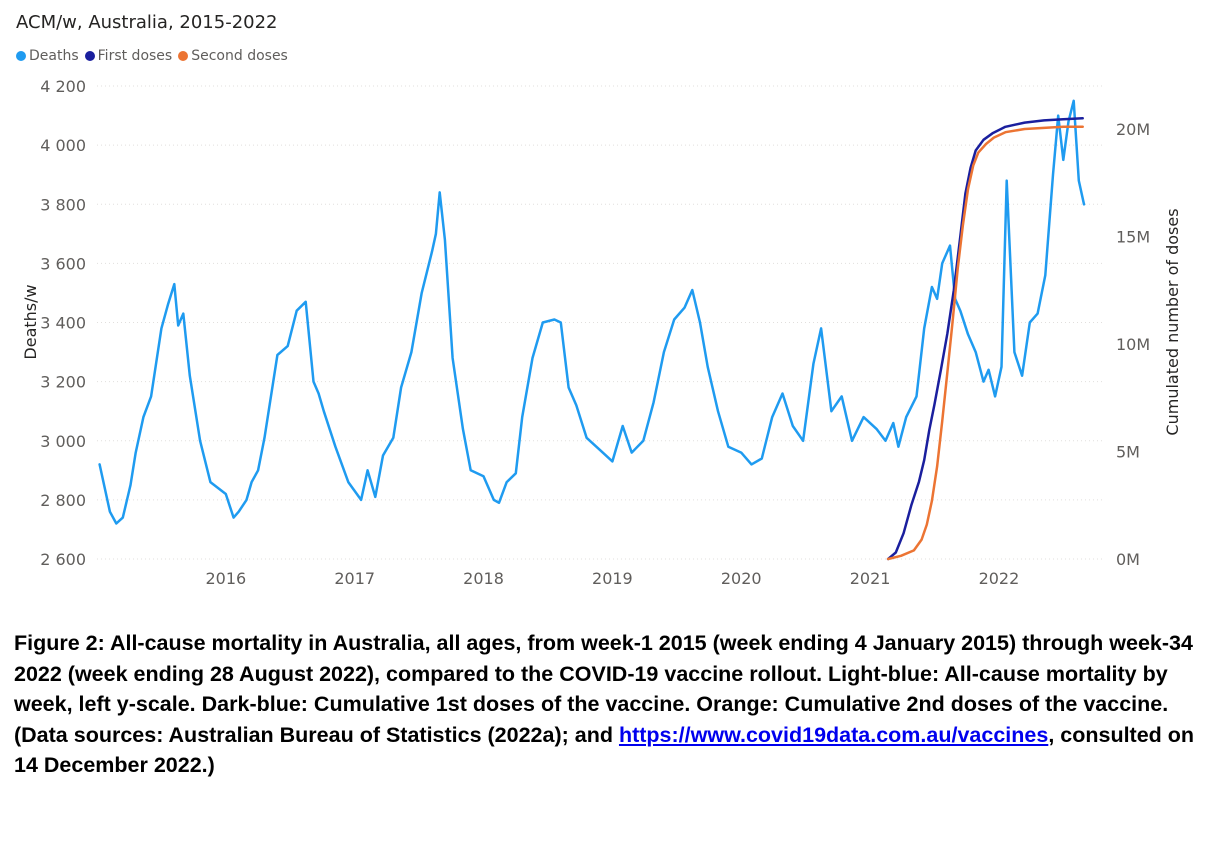 This screenshot has height=846, width=1212. Describe the element at coordinates (985, 343) in the screenshot. I see `series-line-second-doses` at that location.